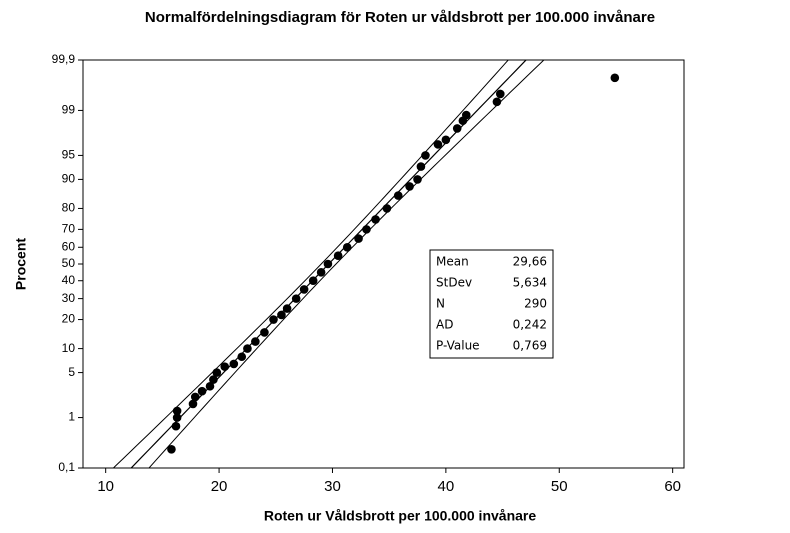 This screenshot has height=533, width=790. Describe the element at coordinates (71, 372) in the screenshot. I see `y-tick-label: 5` at that location.